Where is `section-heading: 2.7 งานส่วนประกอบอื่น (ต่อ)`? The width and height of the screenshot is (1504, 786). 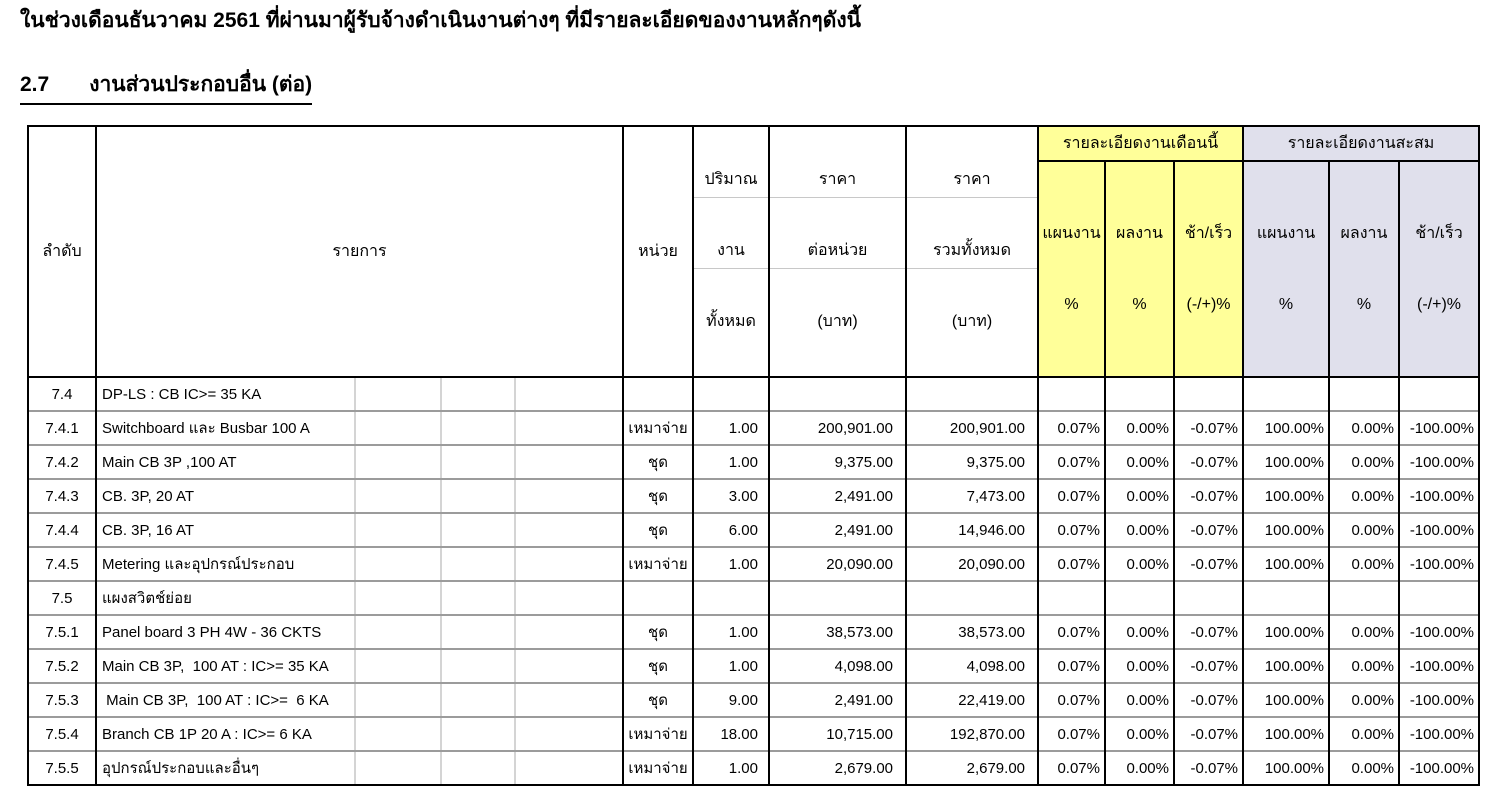 section-heading: 2.7 งานส่วนประกอบอื่น (ต่อ) is located at coordinates (166, 86).